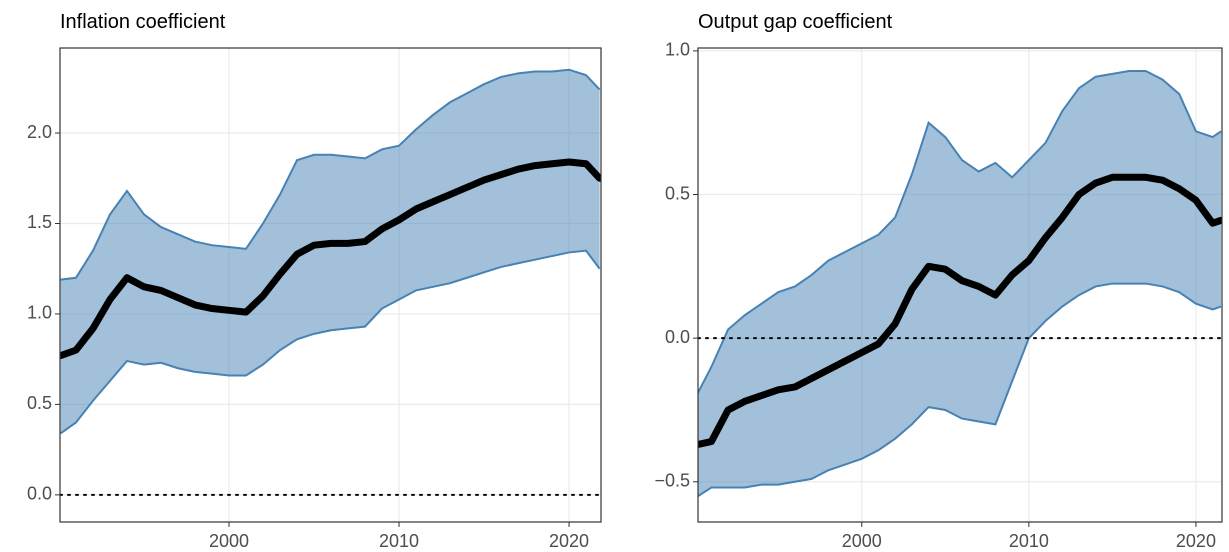  I want to click on y-tick-label: −0.5, so click(672, 481).